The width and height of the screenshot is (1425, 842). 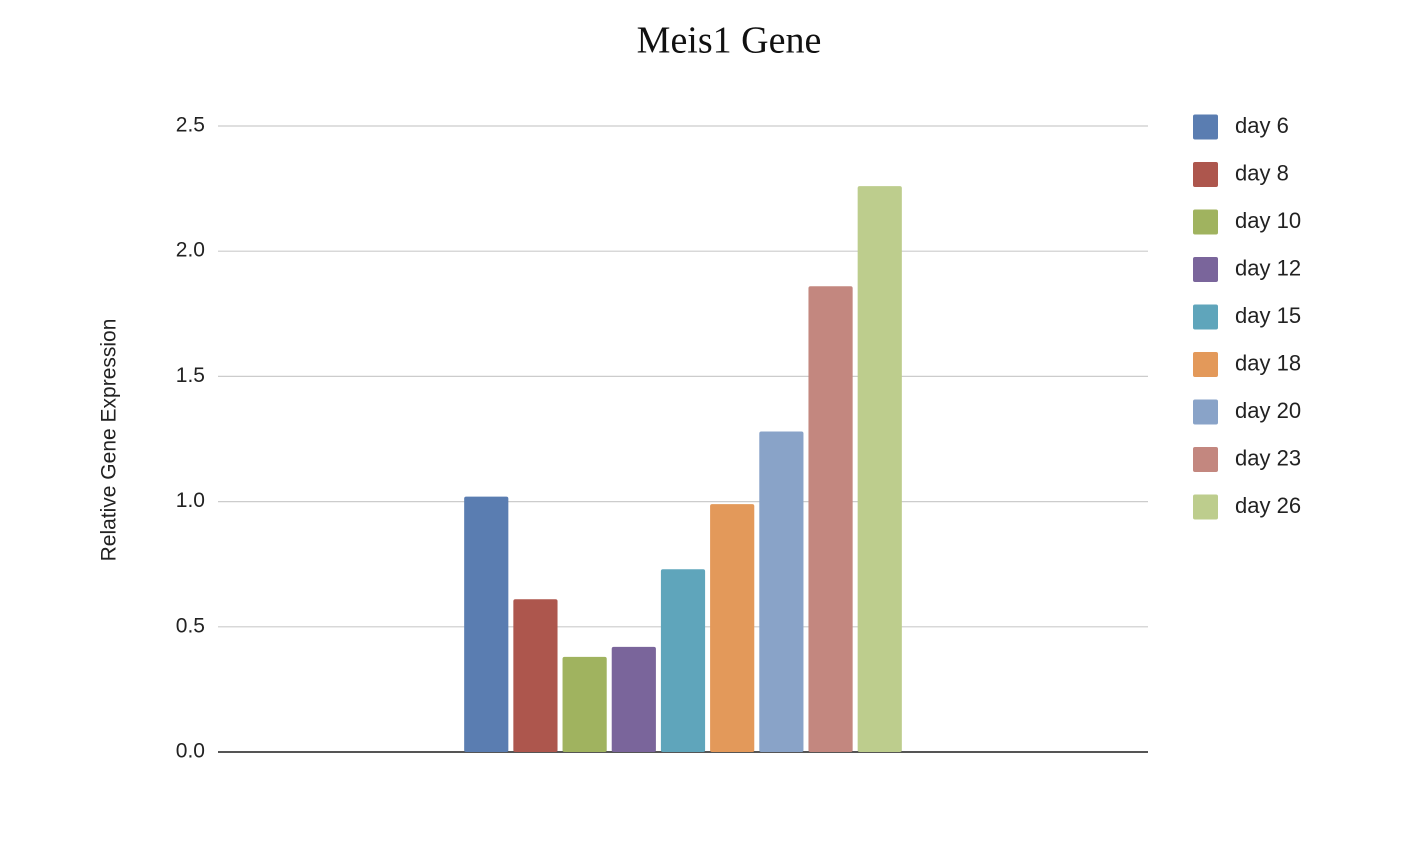 What do you see at coordinates (1262, 172) in the screenshot?
I see `legend-label: day 8` at bounding box center [1262, 172].